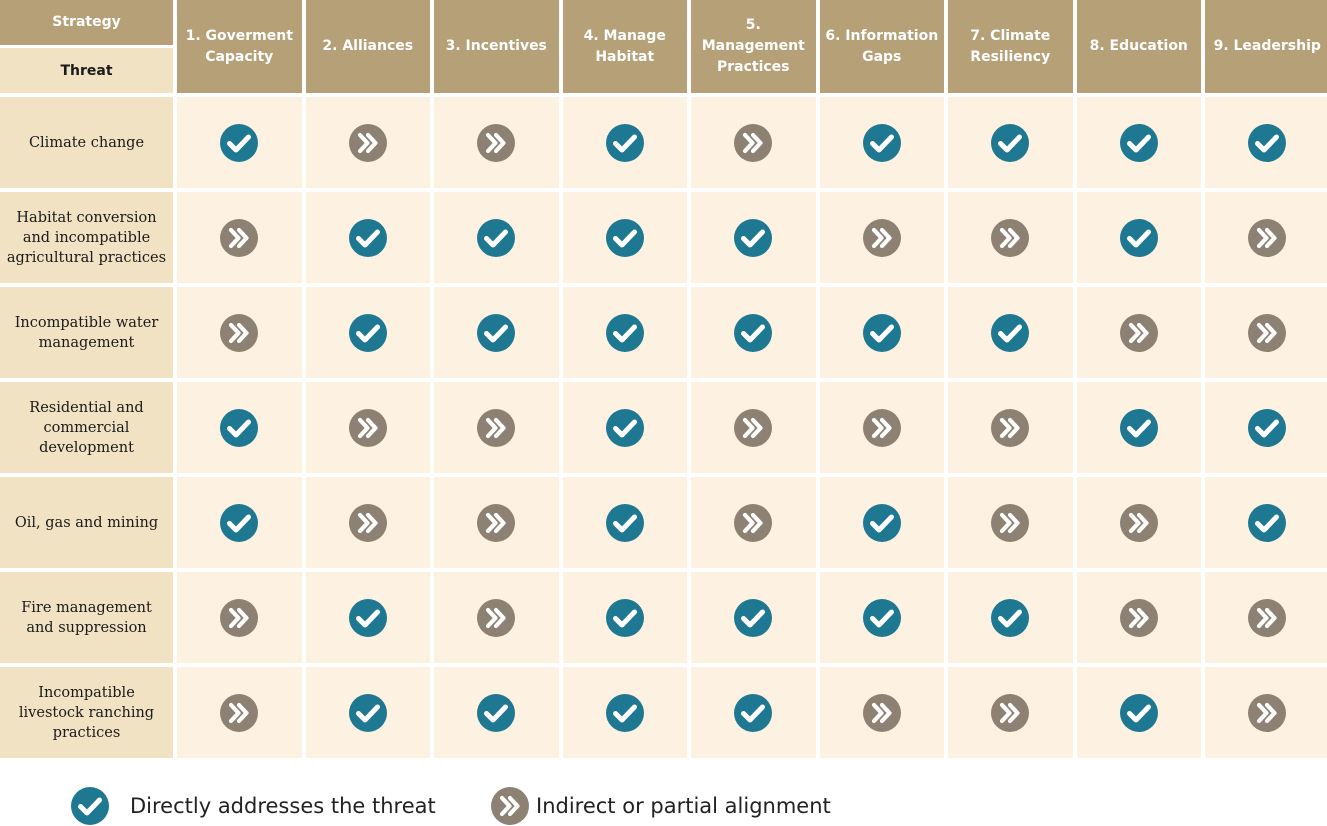 The image size is (1327, 826). I want to click on legend-label-direct: Directly addresses the threat, so click(283, 806).